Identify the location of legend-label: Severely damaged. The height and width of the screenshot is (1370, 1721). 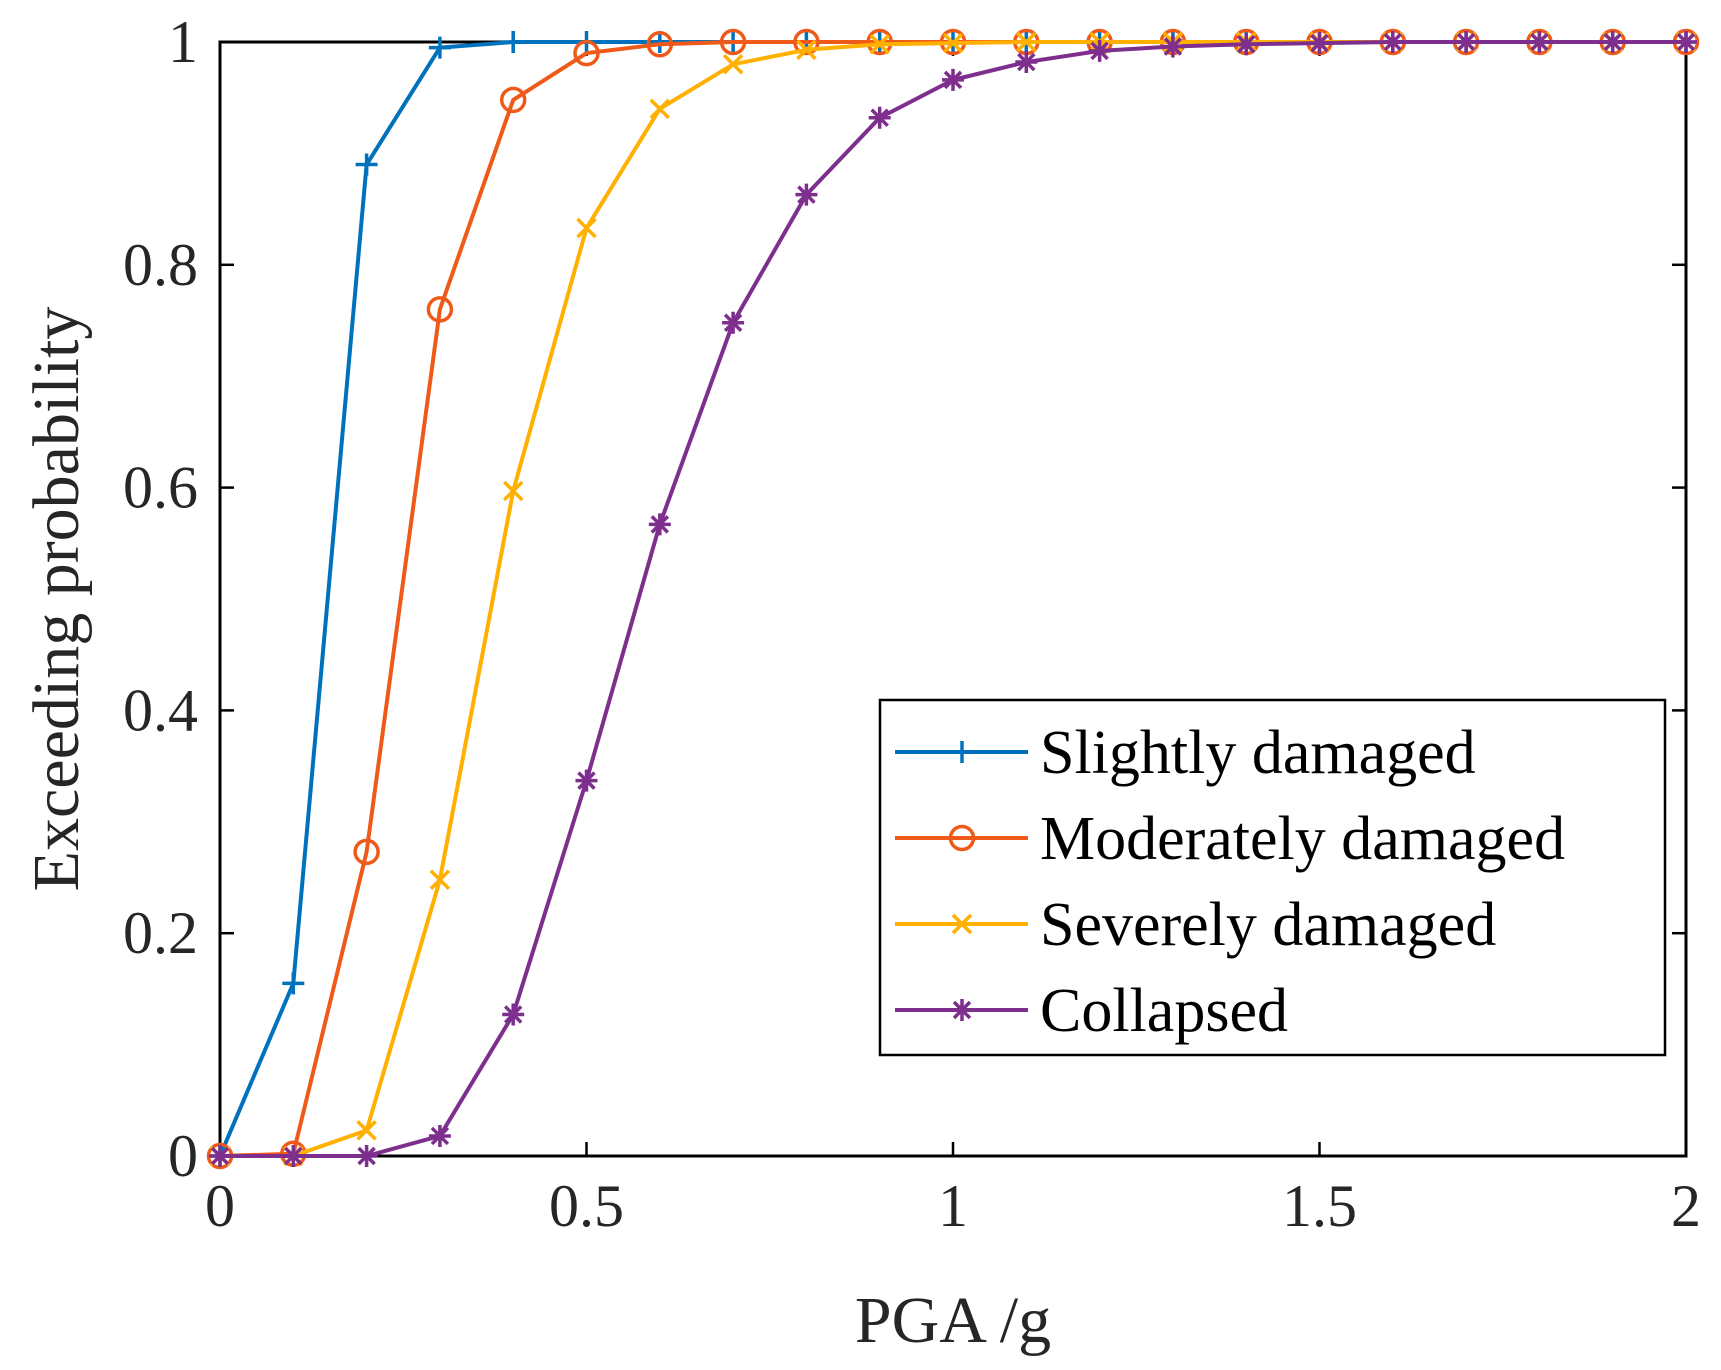
(1268, 925).